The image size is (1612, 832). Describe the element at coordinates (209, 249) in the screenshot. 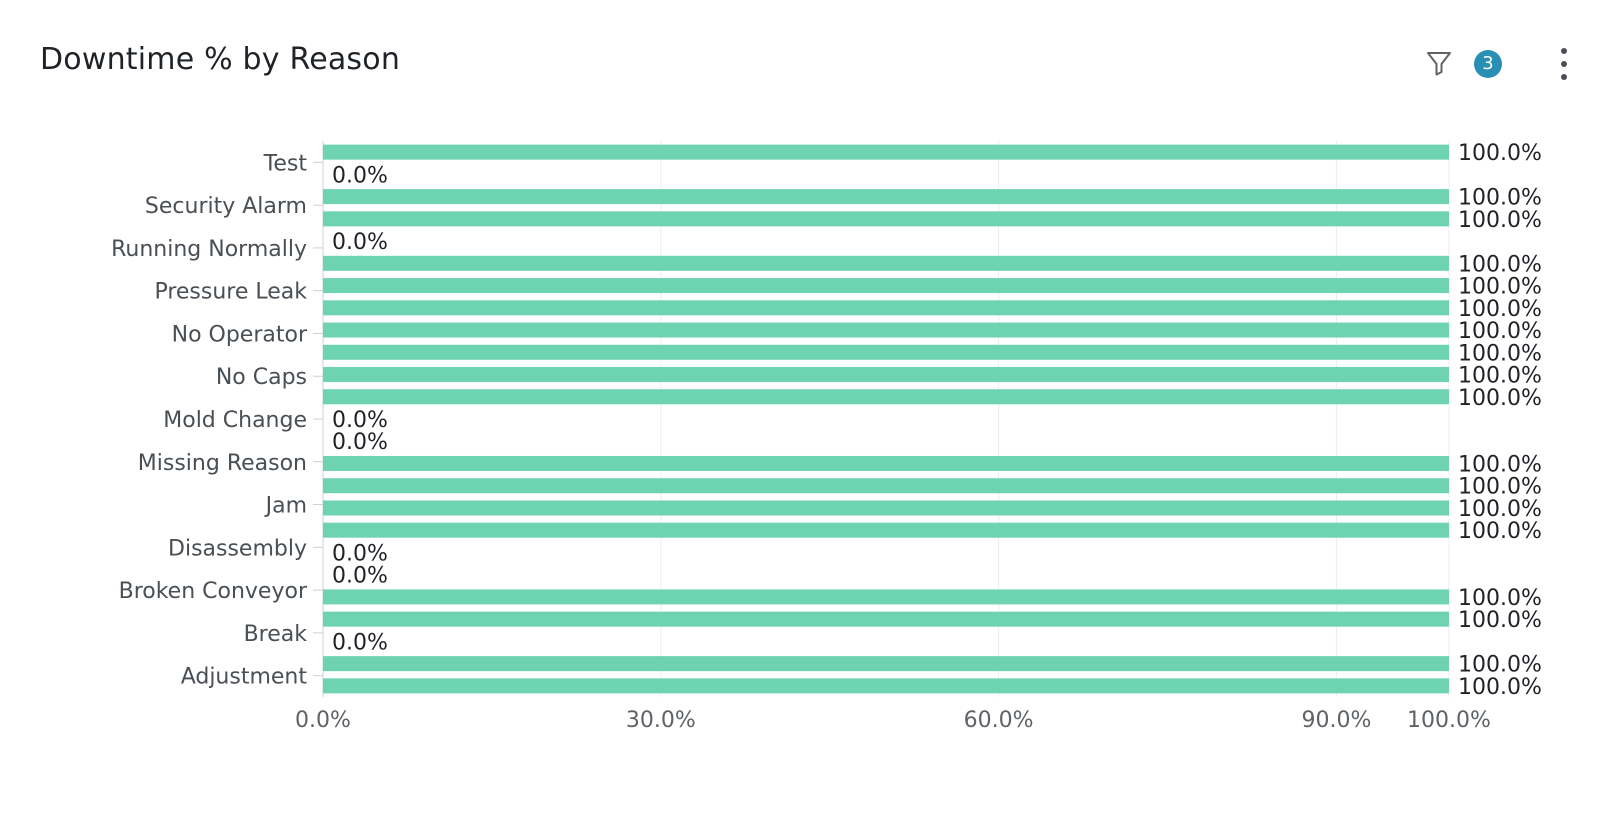

I see `category-label-2: Running Normally` at that location.